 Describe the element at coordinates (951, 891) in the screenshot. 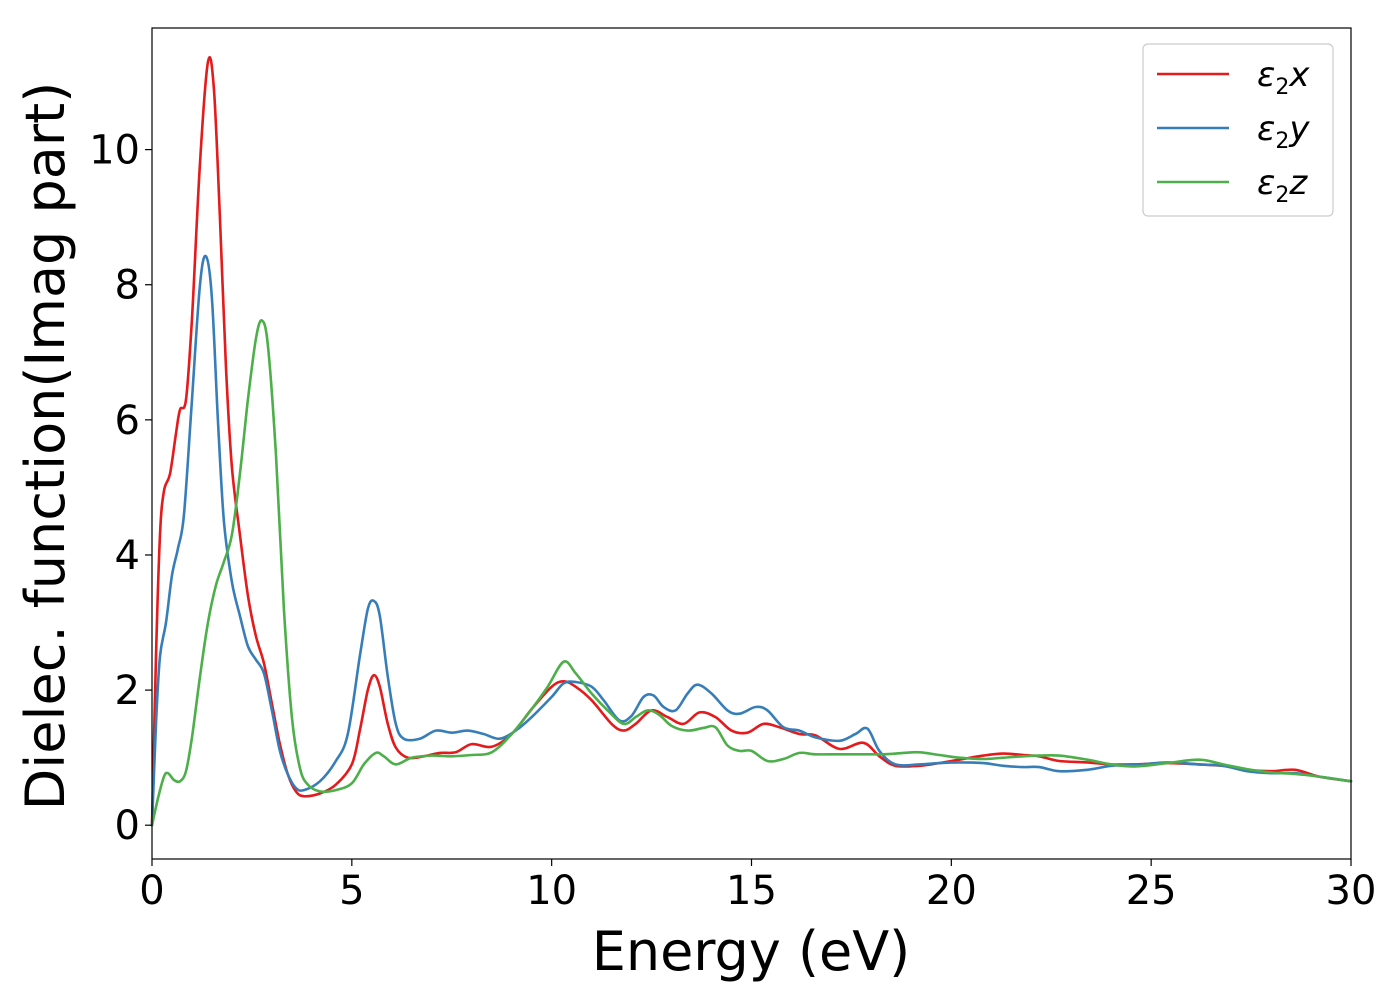

I see `x-tick-label: 20` at that location.